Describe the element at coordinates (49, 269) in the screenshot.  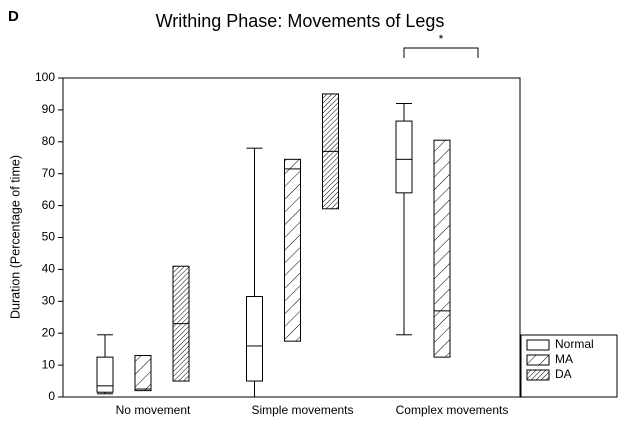
I see `y-tick-label: 40` at that location.